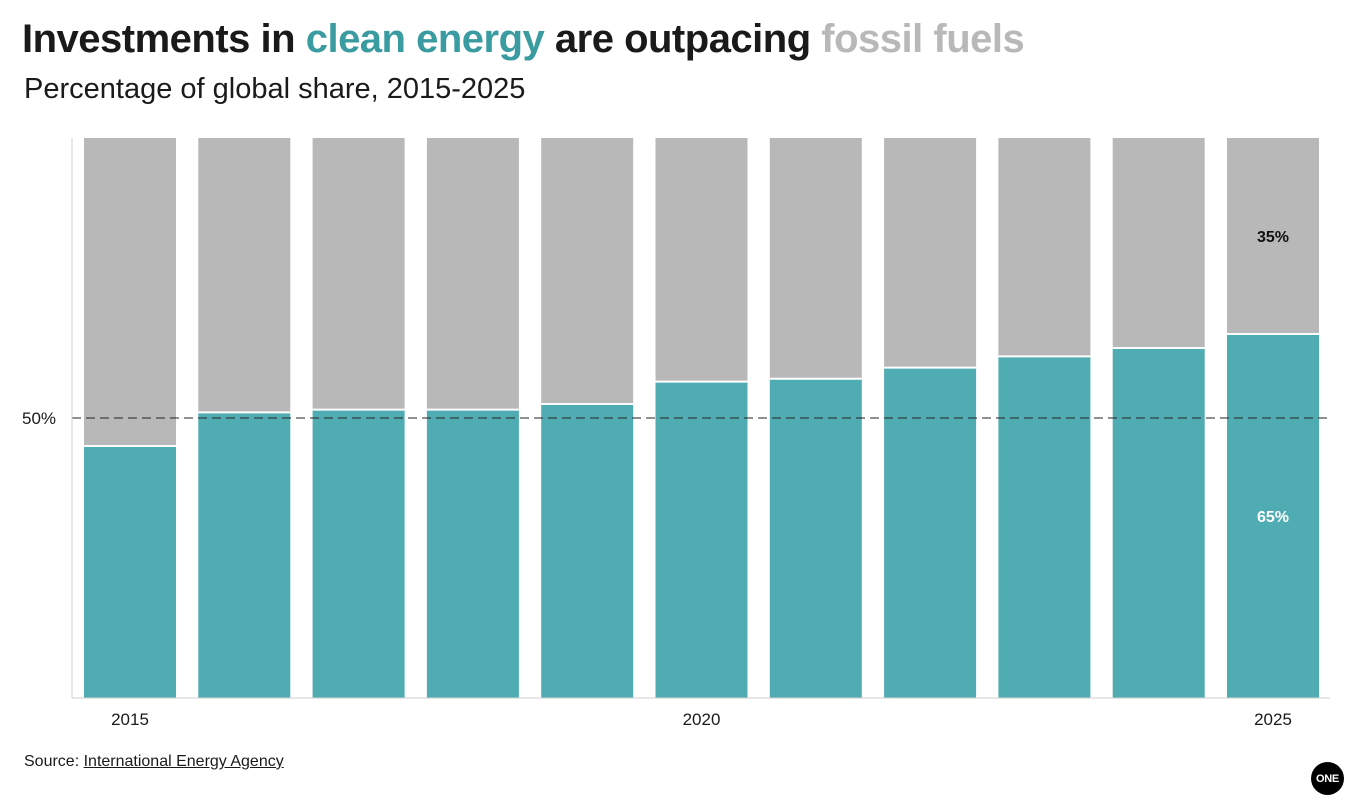 The height and width of the screenshot is (810, 1360). I want to click on source-prefix: Source:, so click(54, 761).